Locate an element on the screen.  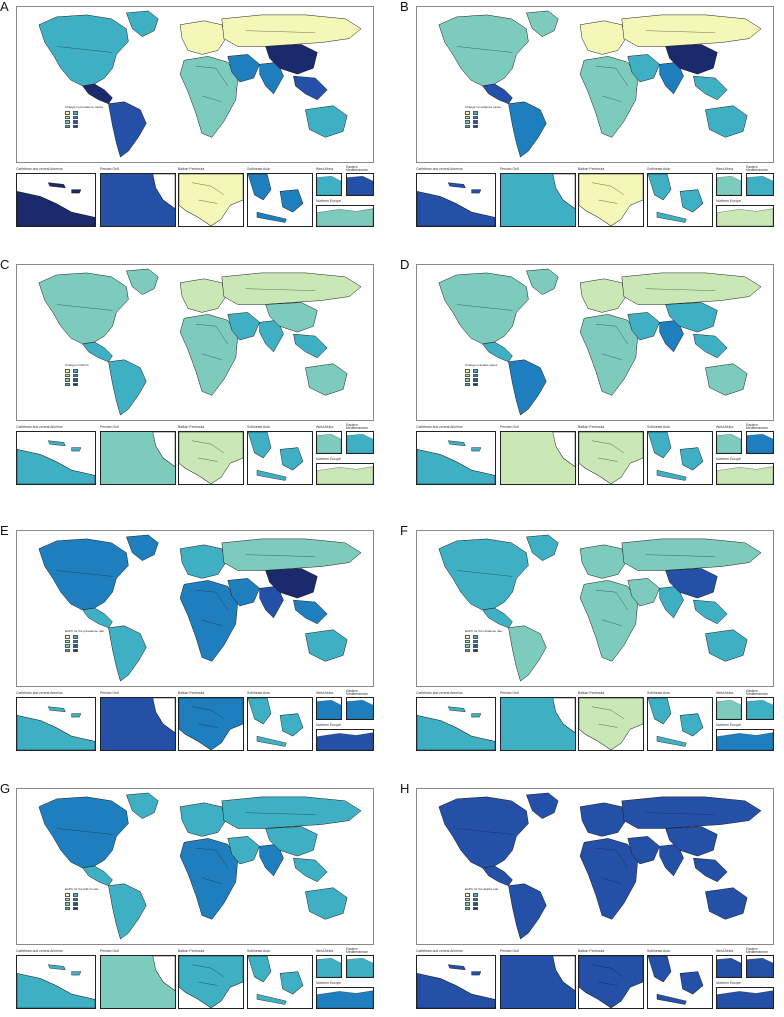
region-ru is located at coordinates (691, 30).